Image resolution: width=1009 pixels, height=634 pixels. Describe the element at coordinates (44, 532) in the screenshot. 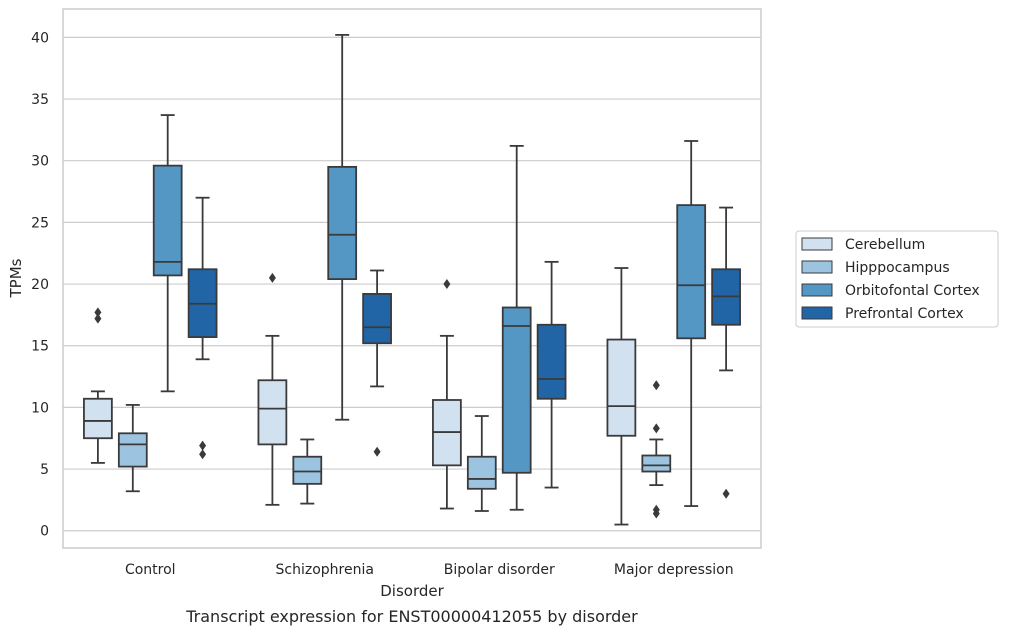

I see `y-tick-label: 0` at that location.